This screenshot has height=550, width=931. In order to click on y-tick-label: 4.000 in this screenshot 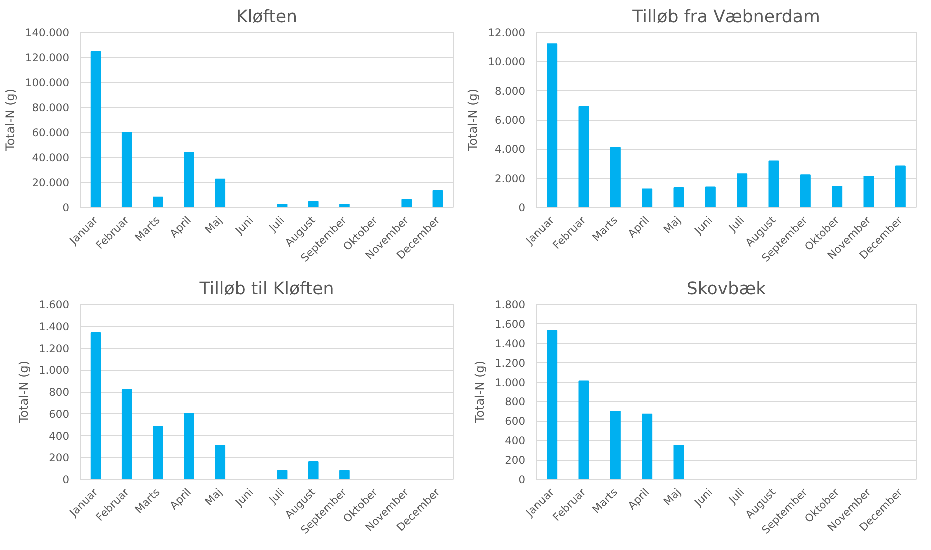, I will do `click(510, 149)`.